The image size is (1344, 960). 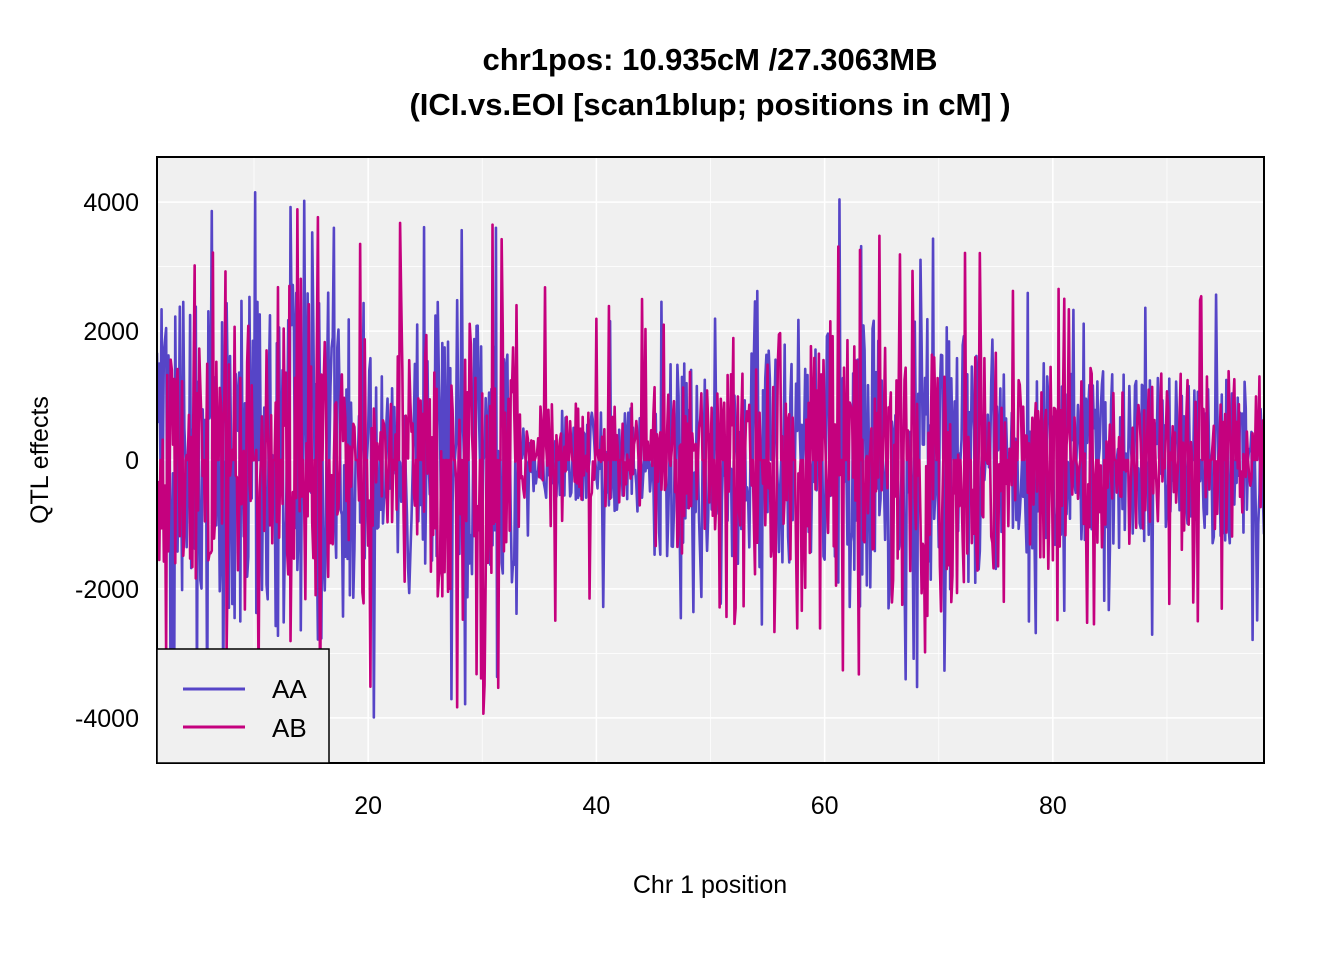 What do you see at coordinates (710, 59) in the screenshot?
I see `chart-title: chr1pos: 10.935cM /27.3063MB` at bounding box center [710, 59].